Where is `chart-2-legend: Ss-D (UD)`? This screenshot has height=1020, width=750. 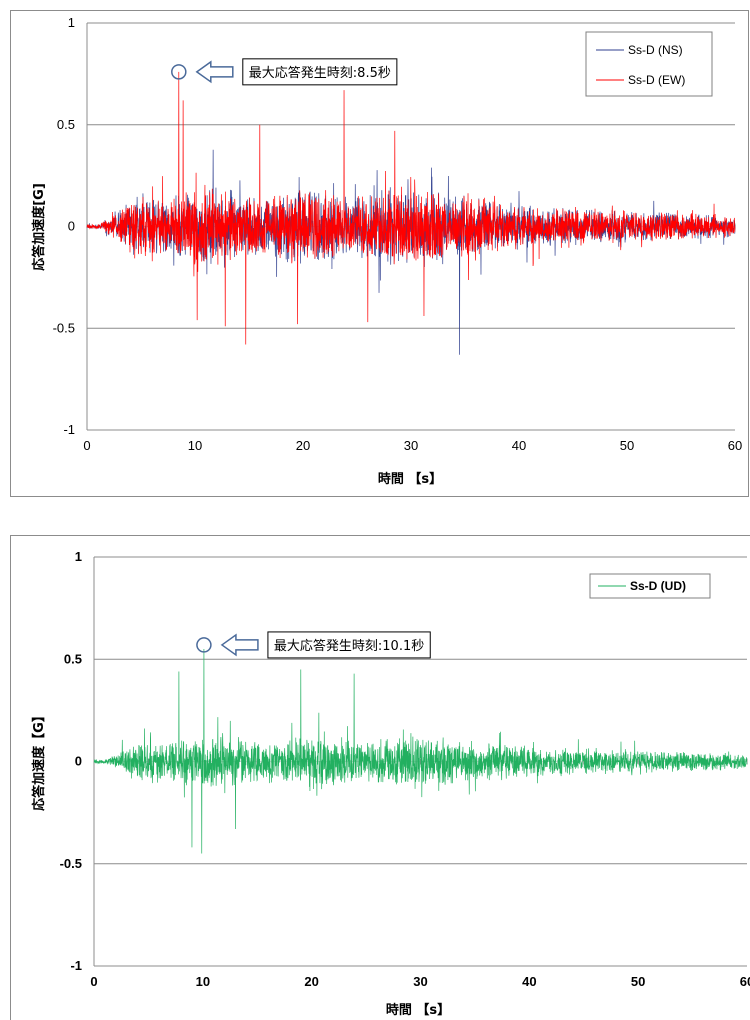 chart-2-legend: Ss-D (UD) is located at coordinates (650, 586).